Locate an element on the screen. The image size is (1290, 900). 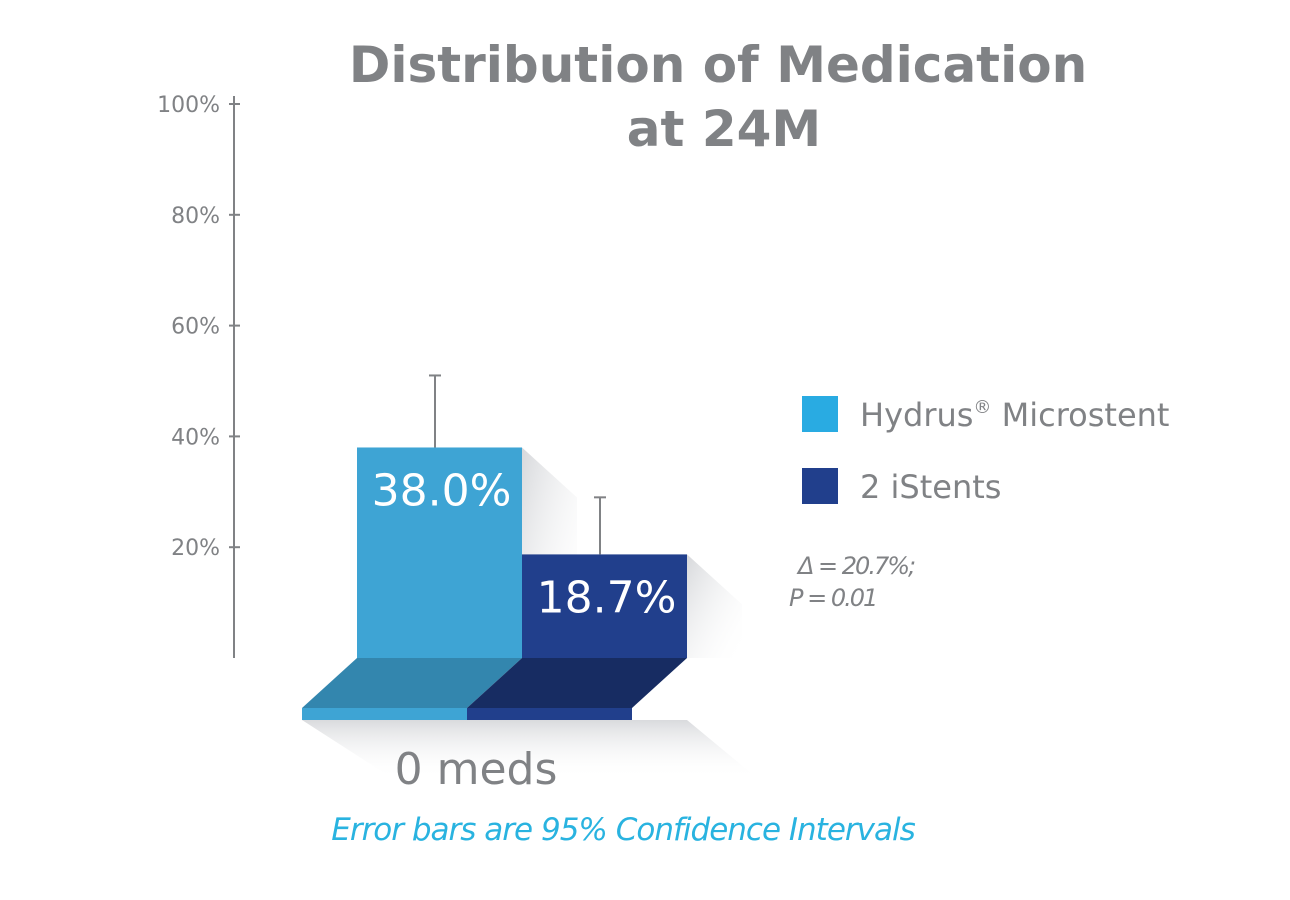
floor-shadow is located at coordinates (529, 749).